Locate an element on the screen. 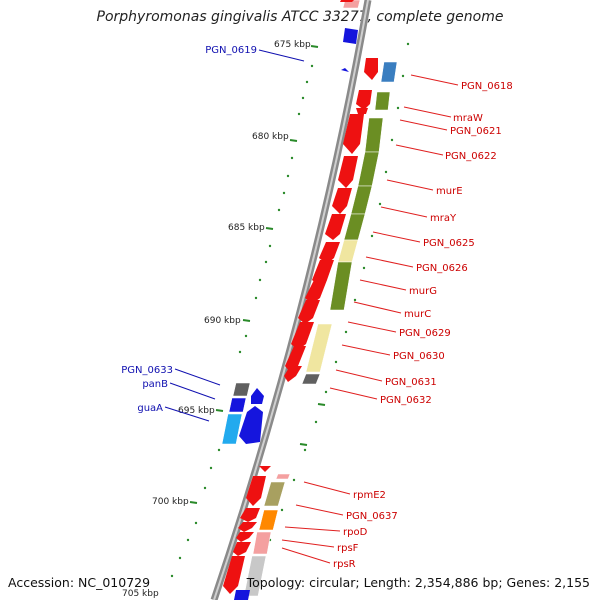  gene-label: PGN_0619 is located at coordinates (231, 50).